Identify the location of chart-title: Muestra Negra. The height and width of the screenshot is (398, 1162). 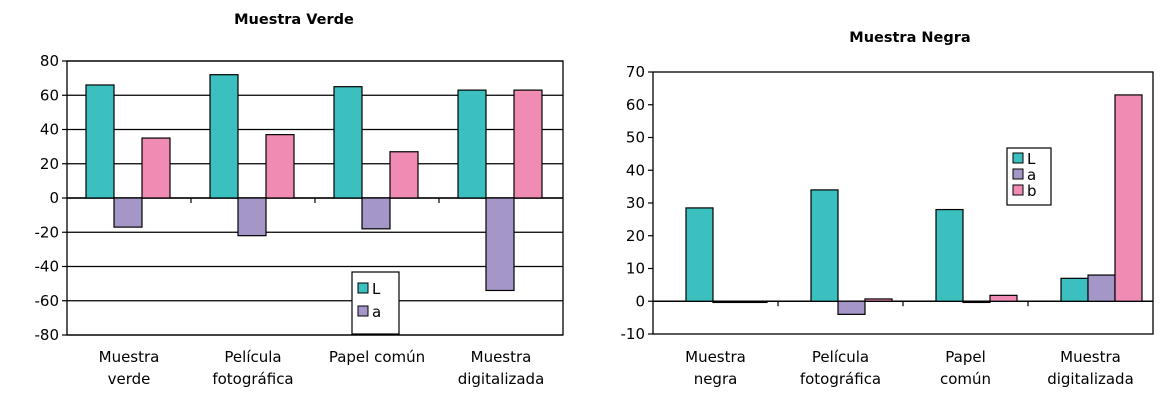
(909, 38).